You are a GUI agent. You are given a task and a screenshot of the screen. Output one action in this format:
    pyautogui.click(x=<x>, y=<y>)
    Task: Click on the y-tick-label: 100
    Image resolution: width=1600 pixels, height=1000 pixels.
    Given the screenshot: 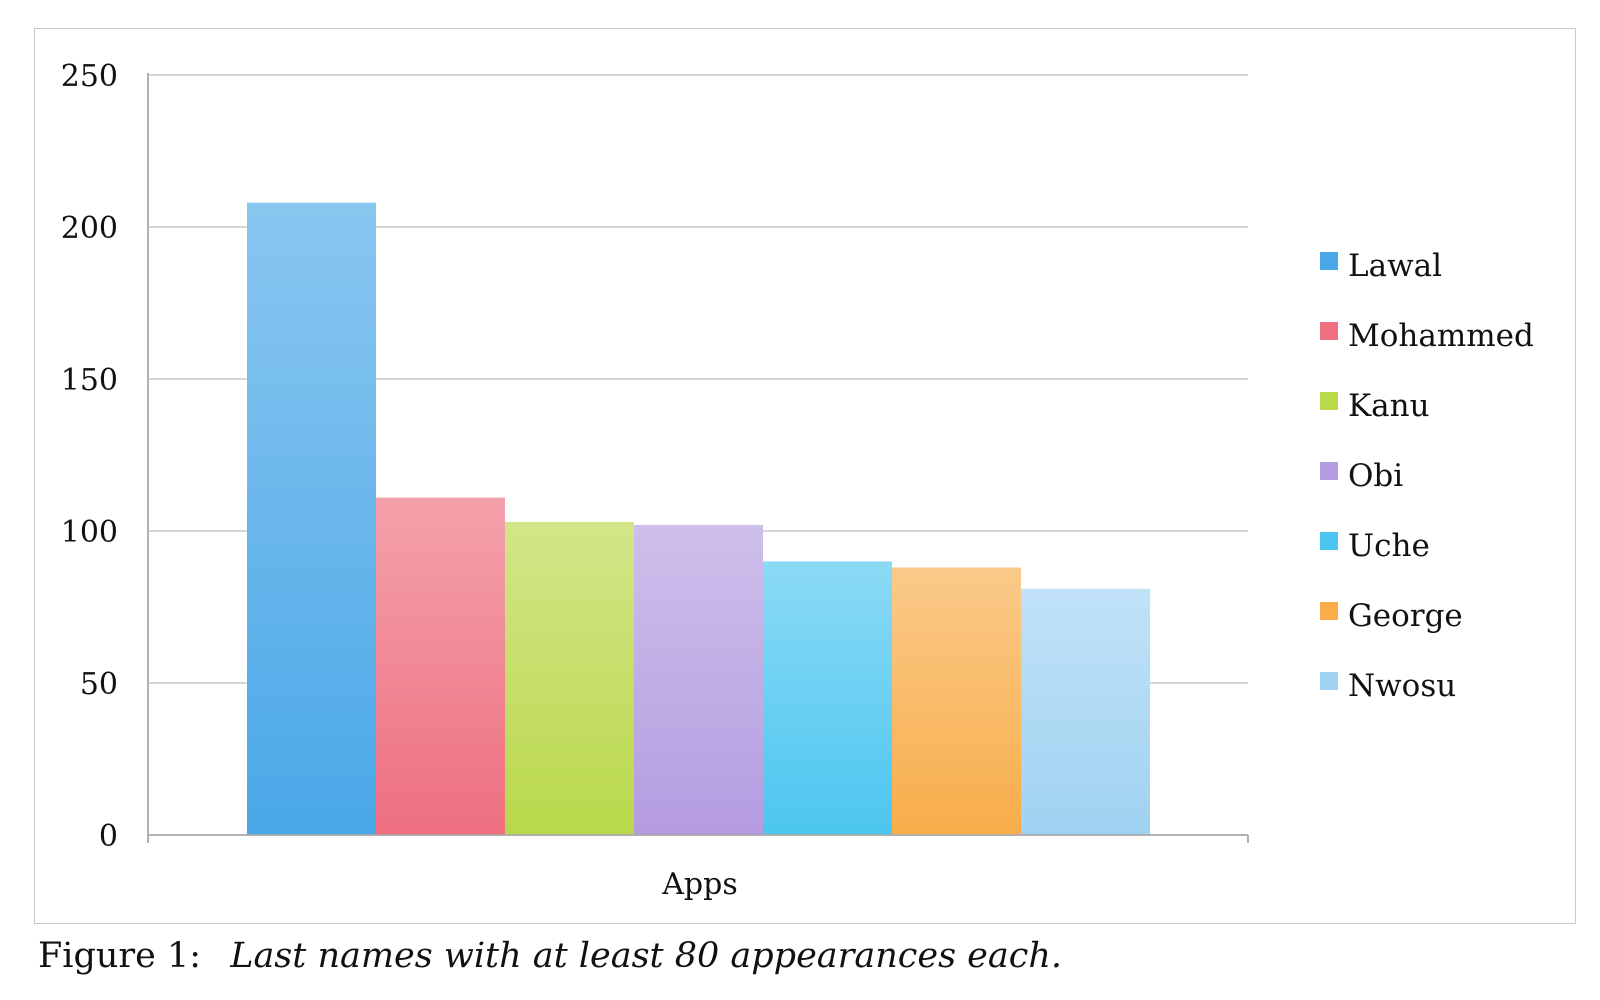 What is the action you would take?
    pyautogui.click(x=89, y=532)
    